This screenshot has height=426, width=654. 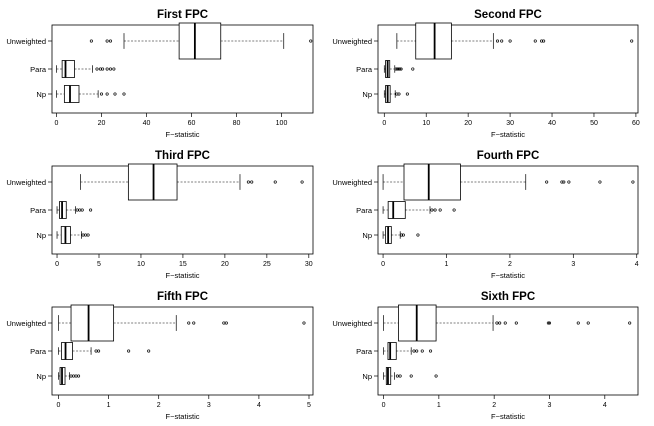 I want to click on group-para: Para, so click(x=61, y=210).